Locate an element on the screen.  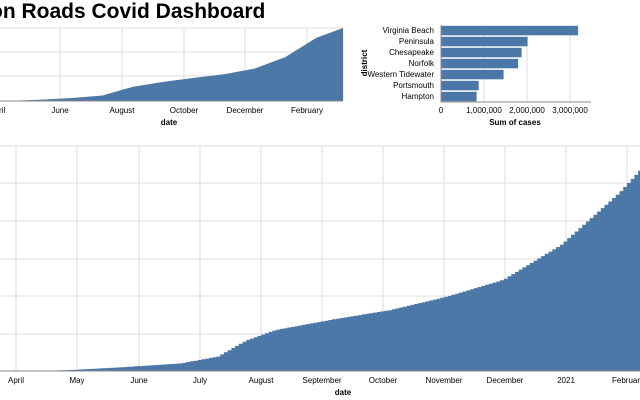
bar-chesapeake is located at coordinates (481, 52).